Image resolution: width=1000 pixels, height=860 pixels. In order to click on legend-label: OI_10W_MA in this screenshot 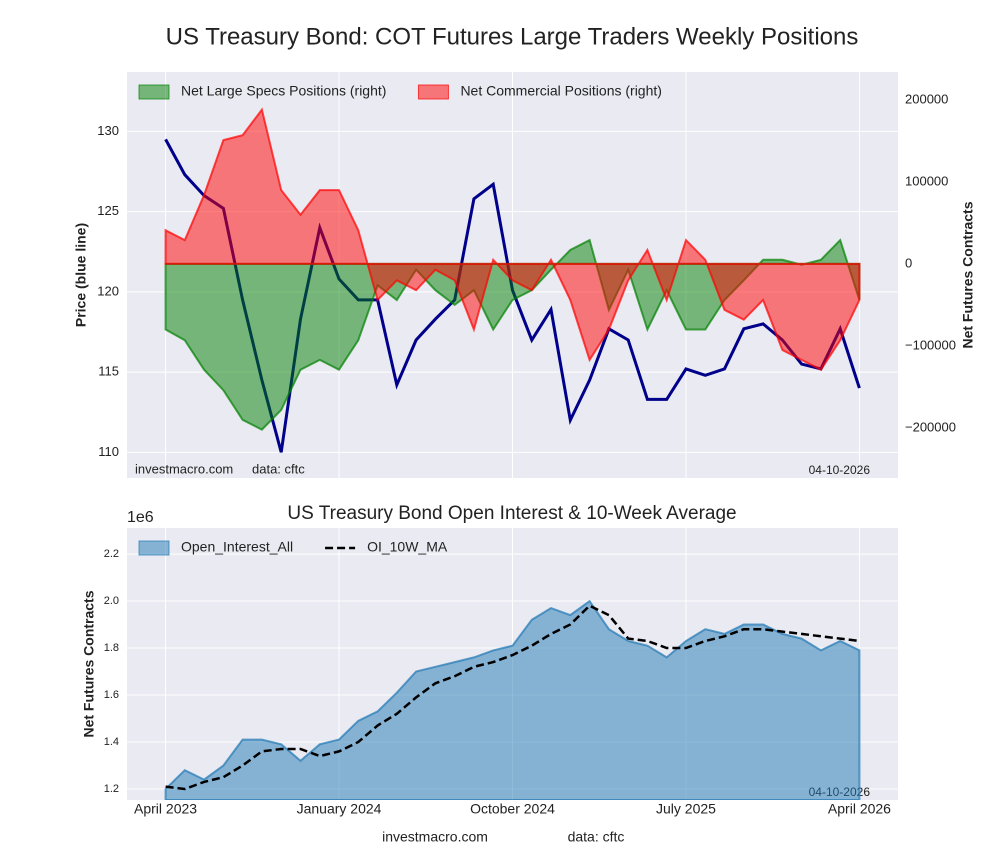, I will do `click(407, 547)`.